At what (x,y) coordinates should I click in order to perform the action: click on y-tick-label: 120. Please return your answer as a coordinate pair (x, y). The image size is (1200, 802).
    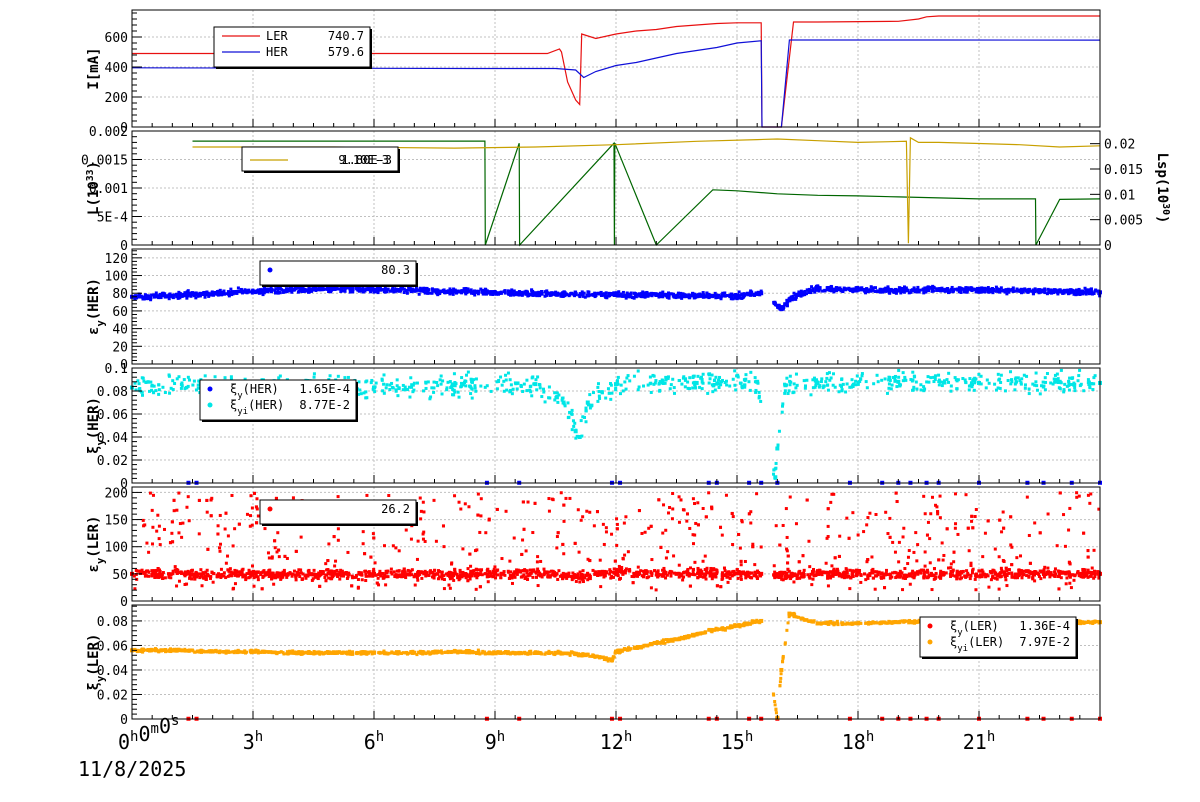
    Looking at the image, I should click on (116, 259).